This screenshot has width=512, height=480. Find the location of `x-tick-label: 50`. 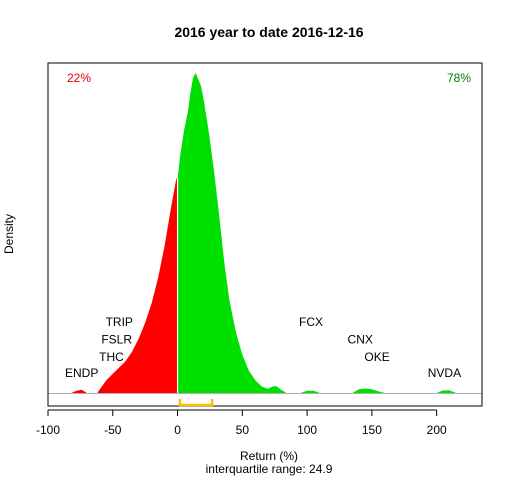

x-tick-label: 50 is located at coordinates (243, 430).